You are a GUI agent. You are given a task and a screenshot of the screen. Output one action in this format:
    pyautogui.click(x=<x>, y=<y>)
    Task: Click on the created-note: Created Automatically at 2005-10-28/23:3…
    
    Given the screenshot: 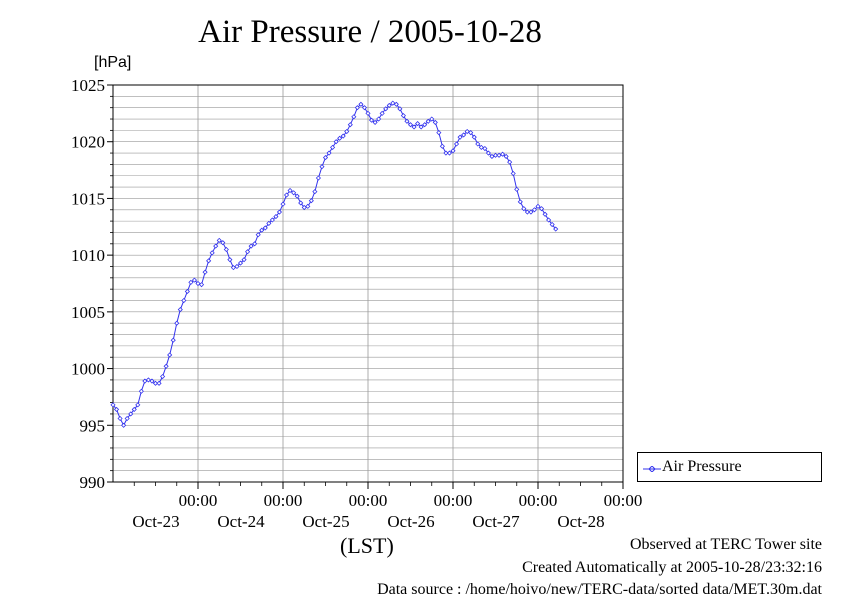 What is the action you would take?
    pyautogui.click(x=672, y=567)
    